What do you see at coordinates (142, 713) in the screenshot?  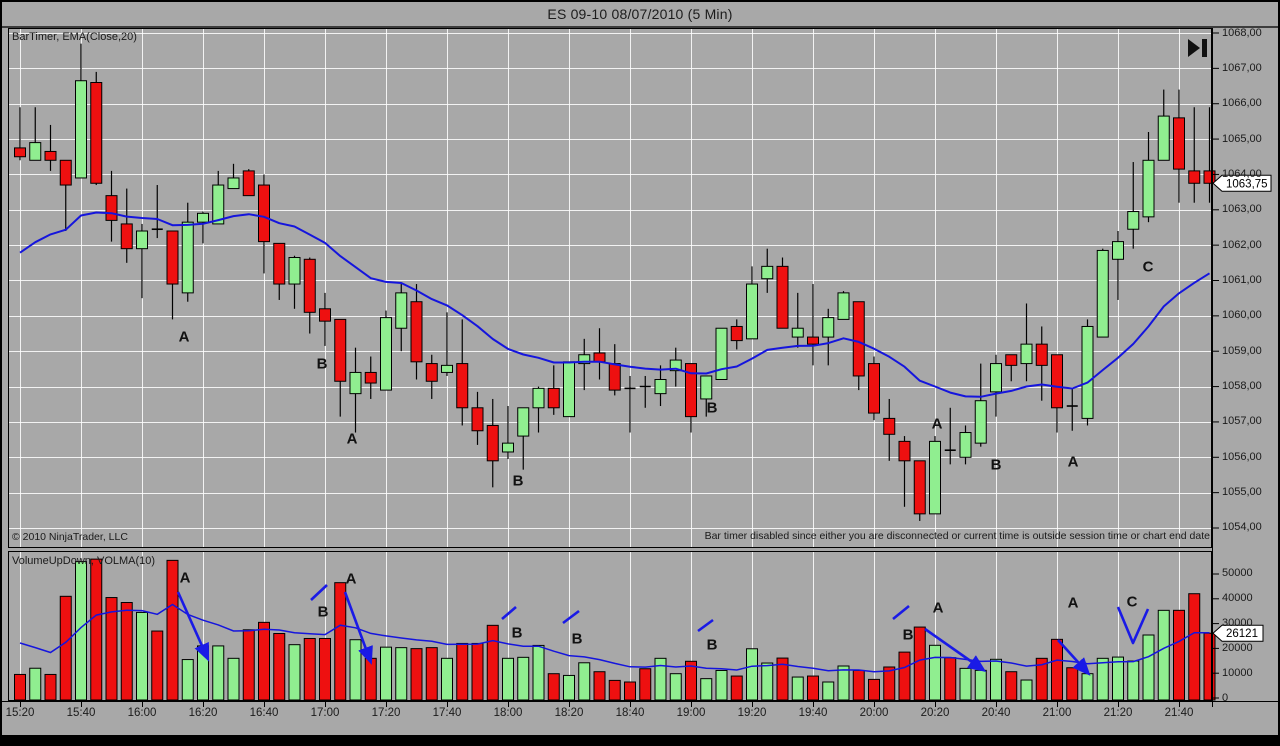 I see `time-axis-label: 16:00` at bounding box center [142, 713].